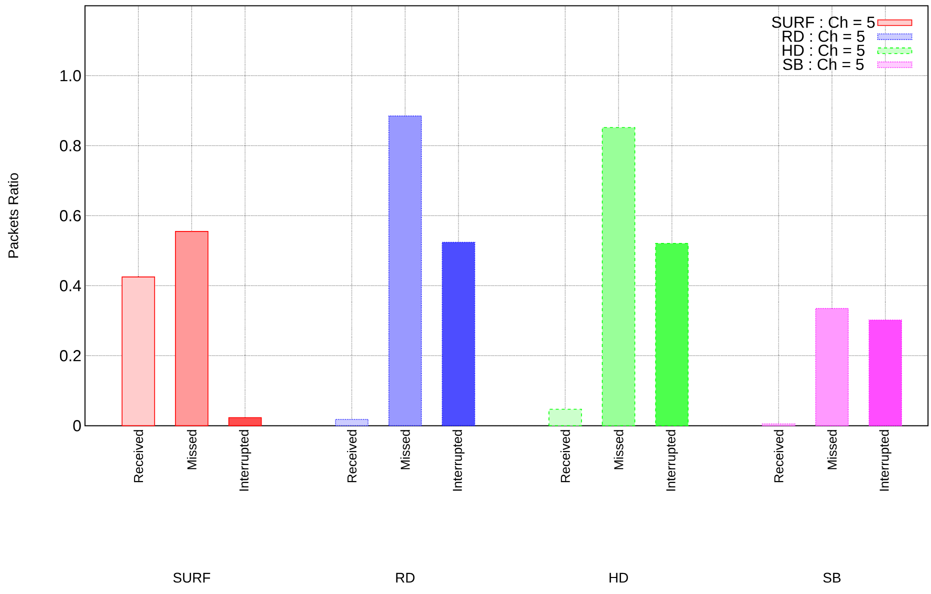 The height and width of the screenshot is (594, 931). What do you see at coordinates (619, 577) in the screenshot?
I see `text: HD` at bounding box center [619, 577].